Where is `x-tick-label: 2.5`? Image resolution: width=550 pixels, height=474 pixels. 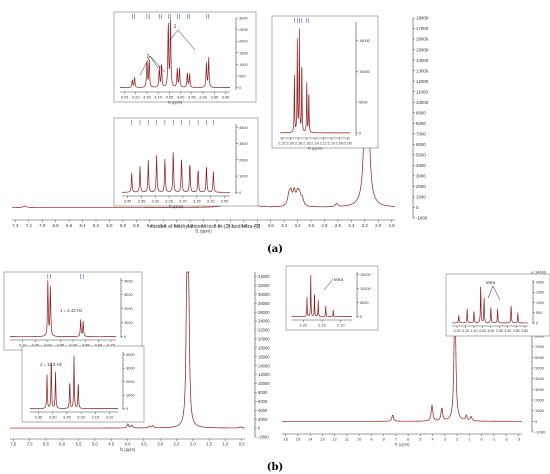
x-tick-label: 2.5 is located at coordinates (177, 444).